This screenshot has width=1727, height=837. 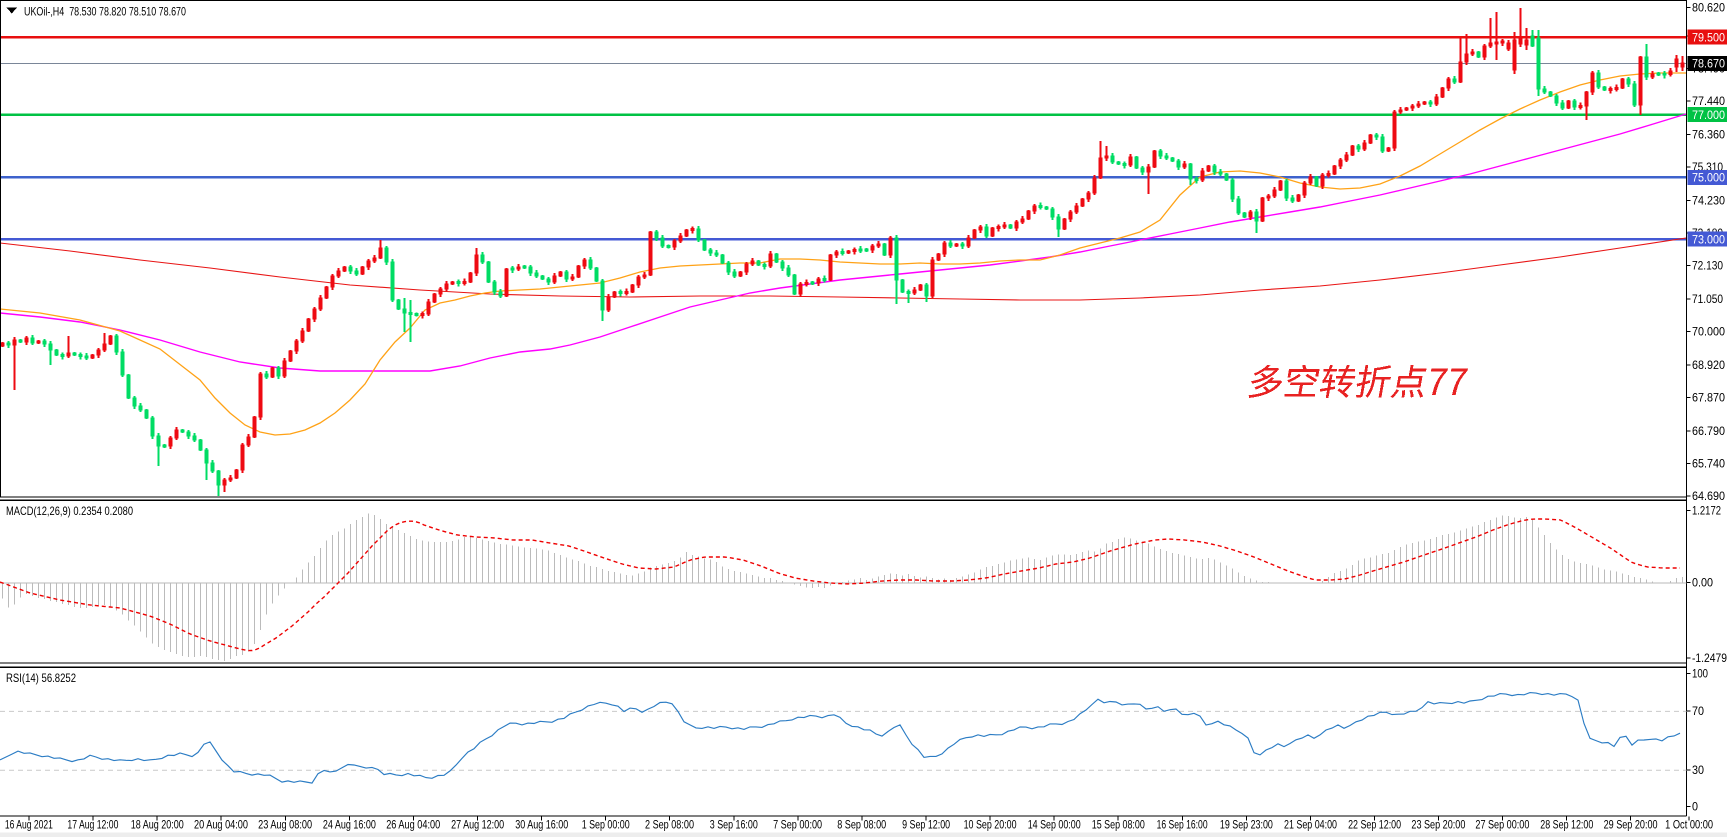 What do you see at coordinates (1374, 825) in the screenshot?
I see `svg-text: 22 Sep 12:00` at bounding box center [1374, 825].